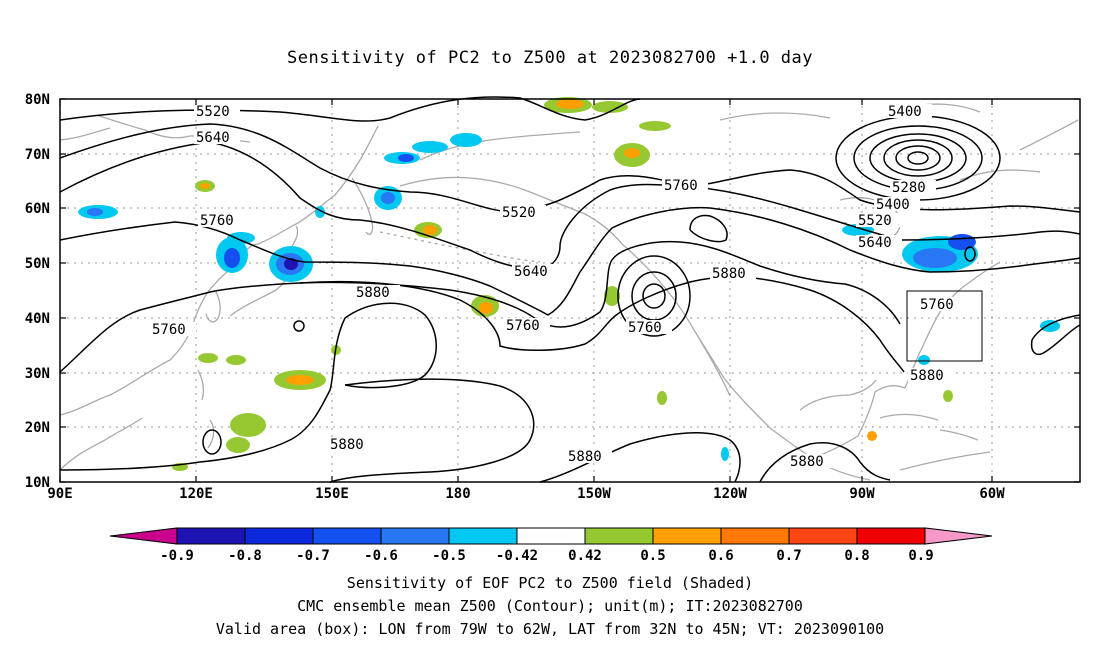  What do you see at coordinates (585, 556) in the screenshot?
I see `colorbar-label: 0.42` at bounding box center [585, 556].